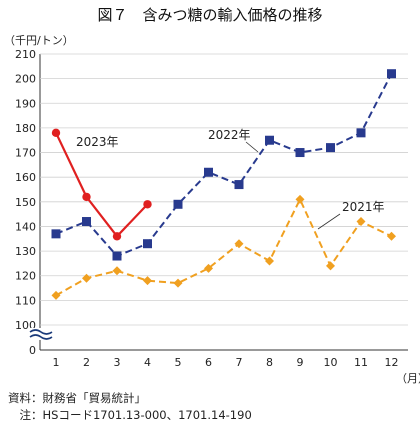 The height and width of the screenshot is (424, 420). I want to click on y-tick-label: 150, so click(25, 202).